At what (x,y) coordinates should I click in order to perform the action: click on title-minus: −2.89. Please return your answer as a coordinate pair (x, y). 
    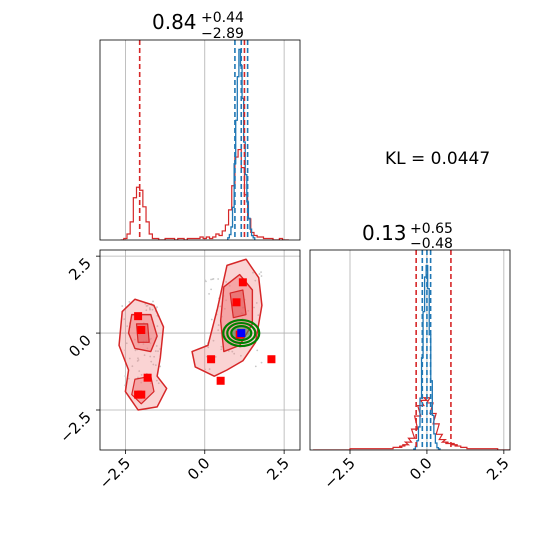
    Looking at the image, I should click on (222, 34).